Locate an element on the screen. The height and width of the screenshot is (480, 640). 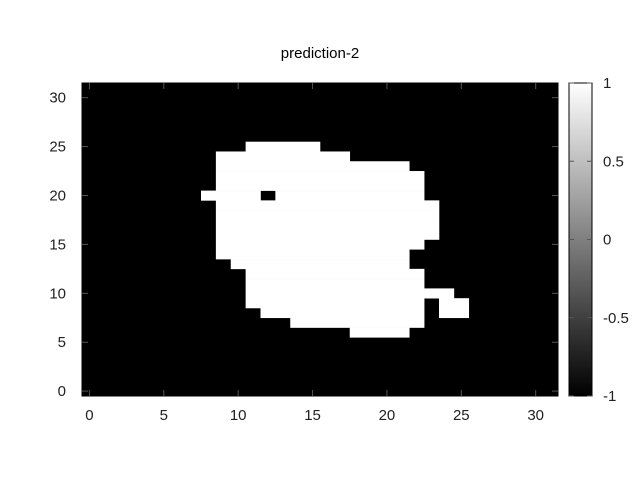
y-tick-label: 15 is located at coordinates (57, 244).